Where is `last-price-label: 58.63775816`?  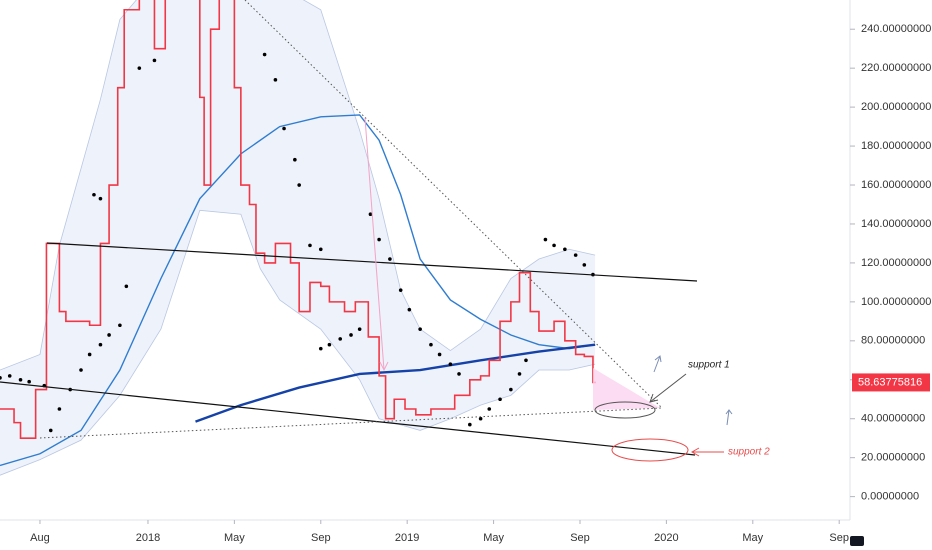
last-price-label: 58.63775816 is located at coordinates (890, 382).